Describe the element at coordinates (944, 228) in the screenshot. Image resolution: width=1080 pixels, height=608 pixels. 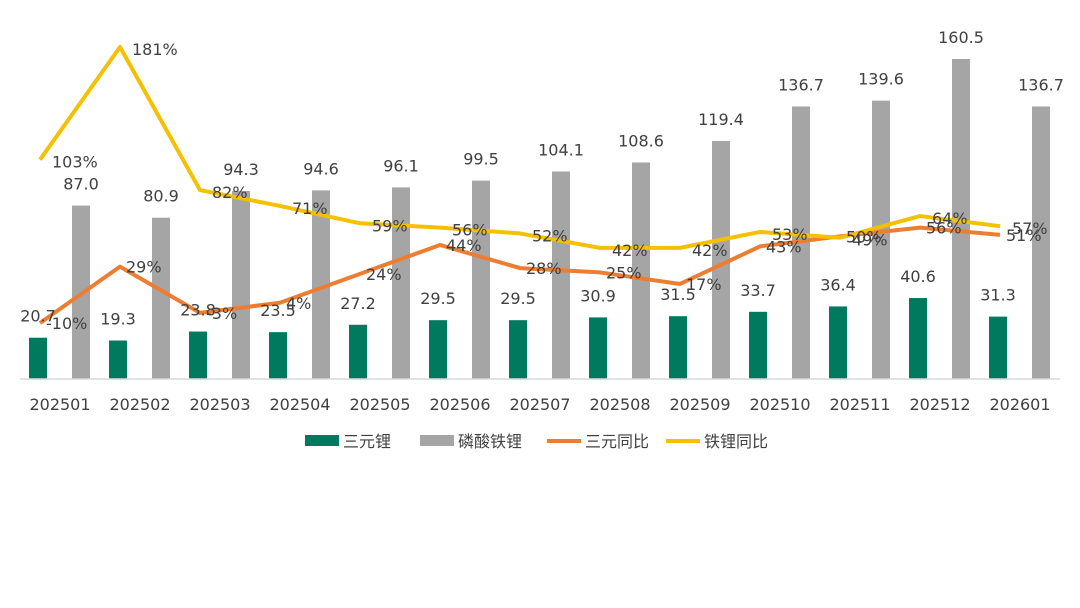
I see `data-label-ternary-yoy: 56%` at that location.